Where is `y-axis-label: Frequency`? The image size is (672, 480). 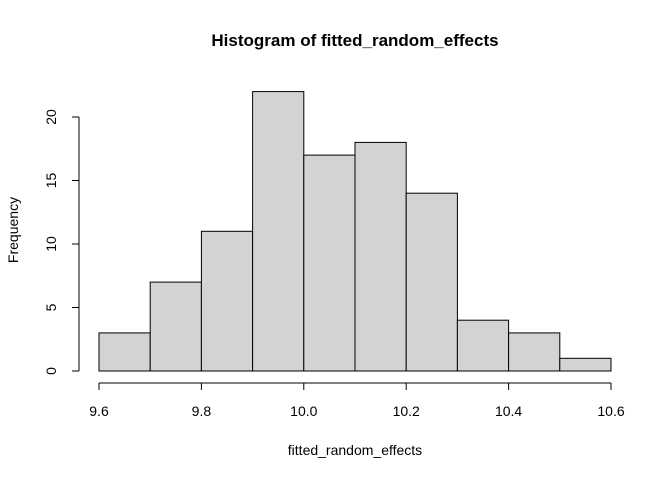 y-axis-label: Frequency is located at coordinates (13, 230).